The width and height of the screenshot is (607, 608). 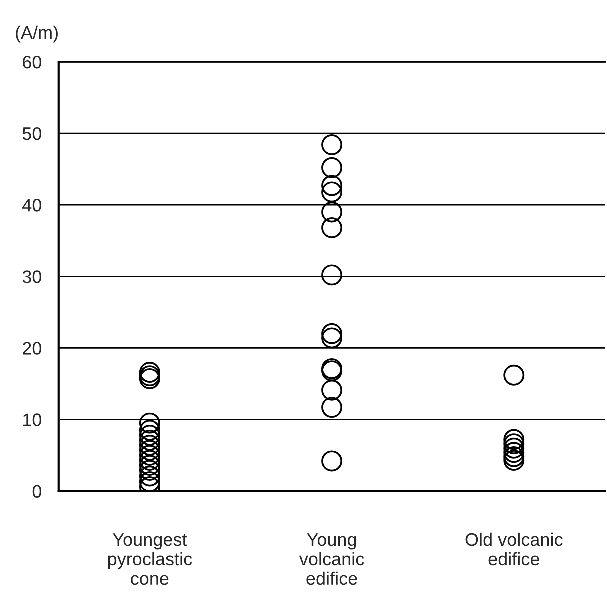 I want to click on y-tick-label: 60, so click(x=32, y=62).